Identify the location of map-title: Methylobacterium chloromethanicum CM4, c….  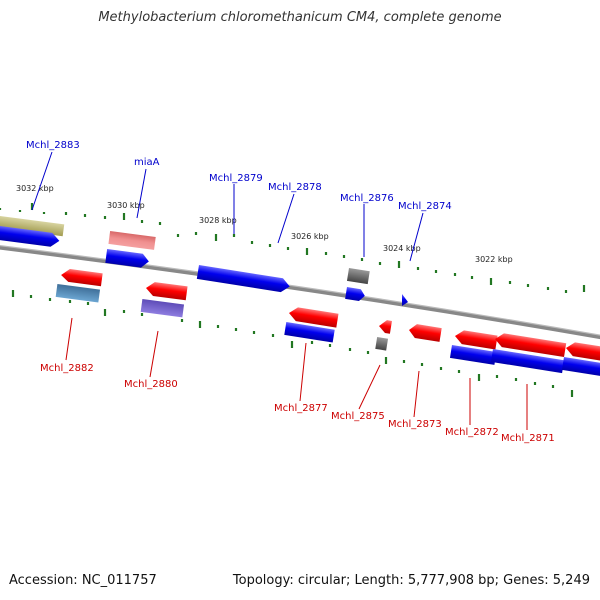
(300, 17).